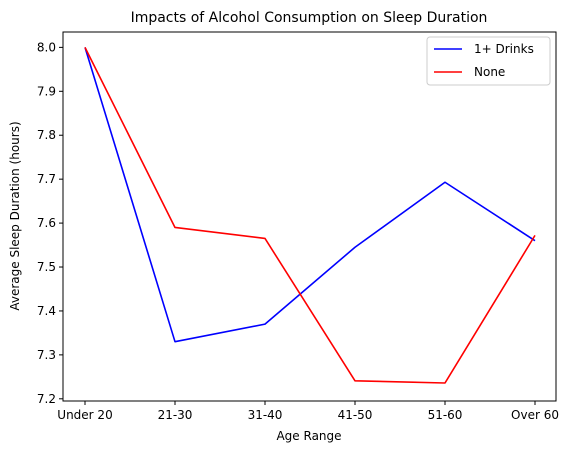 Image resolution: width=572 pixels, height=453 pixels. I want to click on x-tick-label-31-40: 31-40, so click(265, 415).